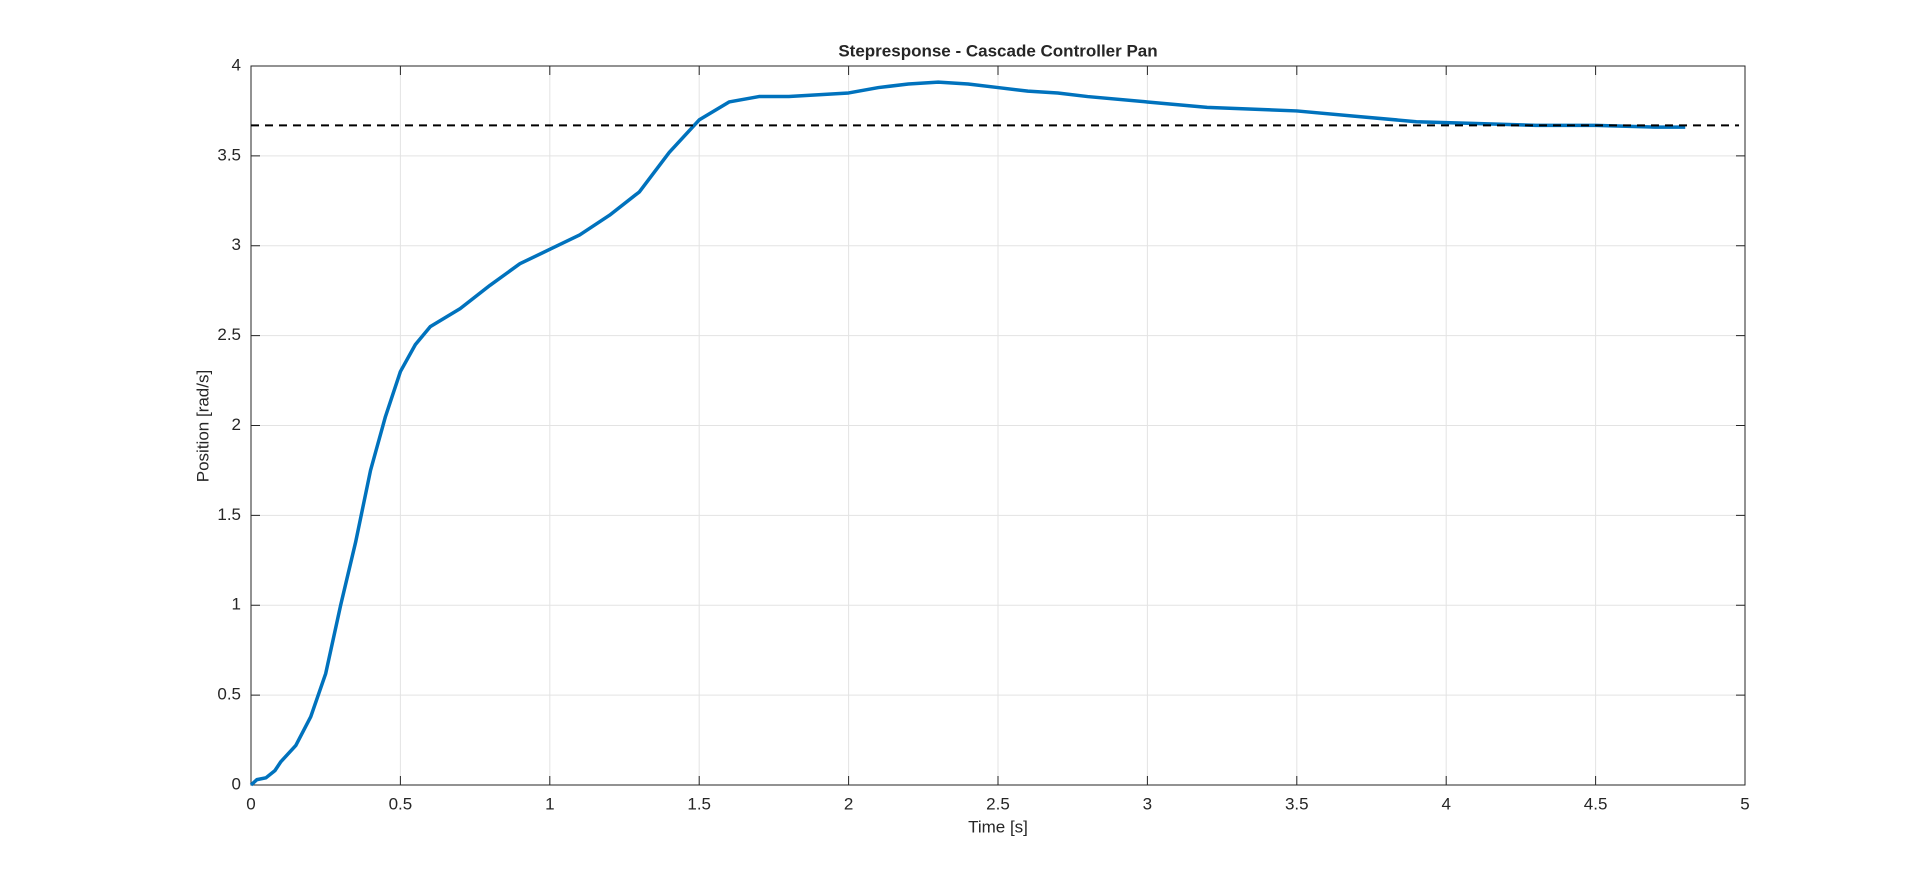 The image size is (1920, 879). Describe the element at coordinates (998, 826) in the screenshot. I see `x-axis-label: Time [s]` at that location.